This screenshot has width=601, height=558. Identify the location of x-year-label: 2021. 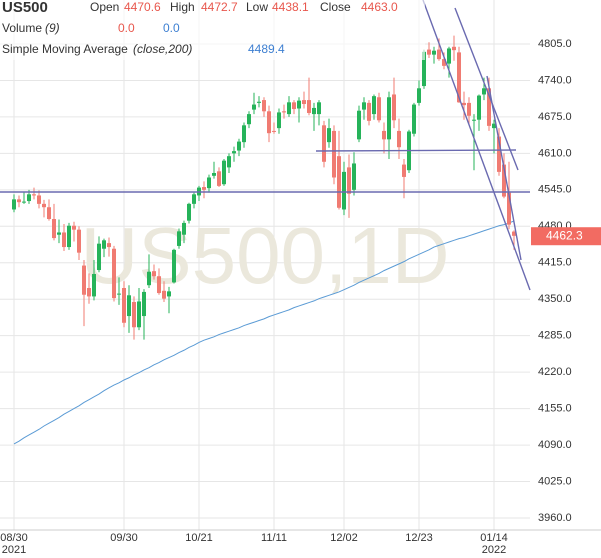
(14, 550).